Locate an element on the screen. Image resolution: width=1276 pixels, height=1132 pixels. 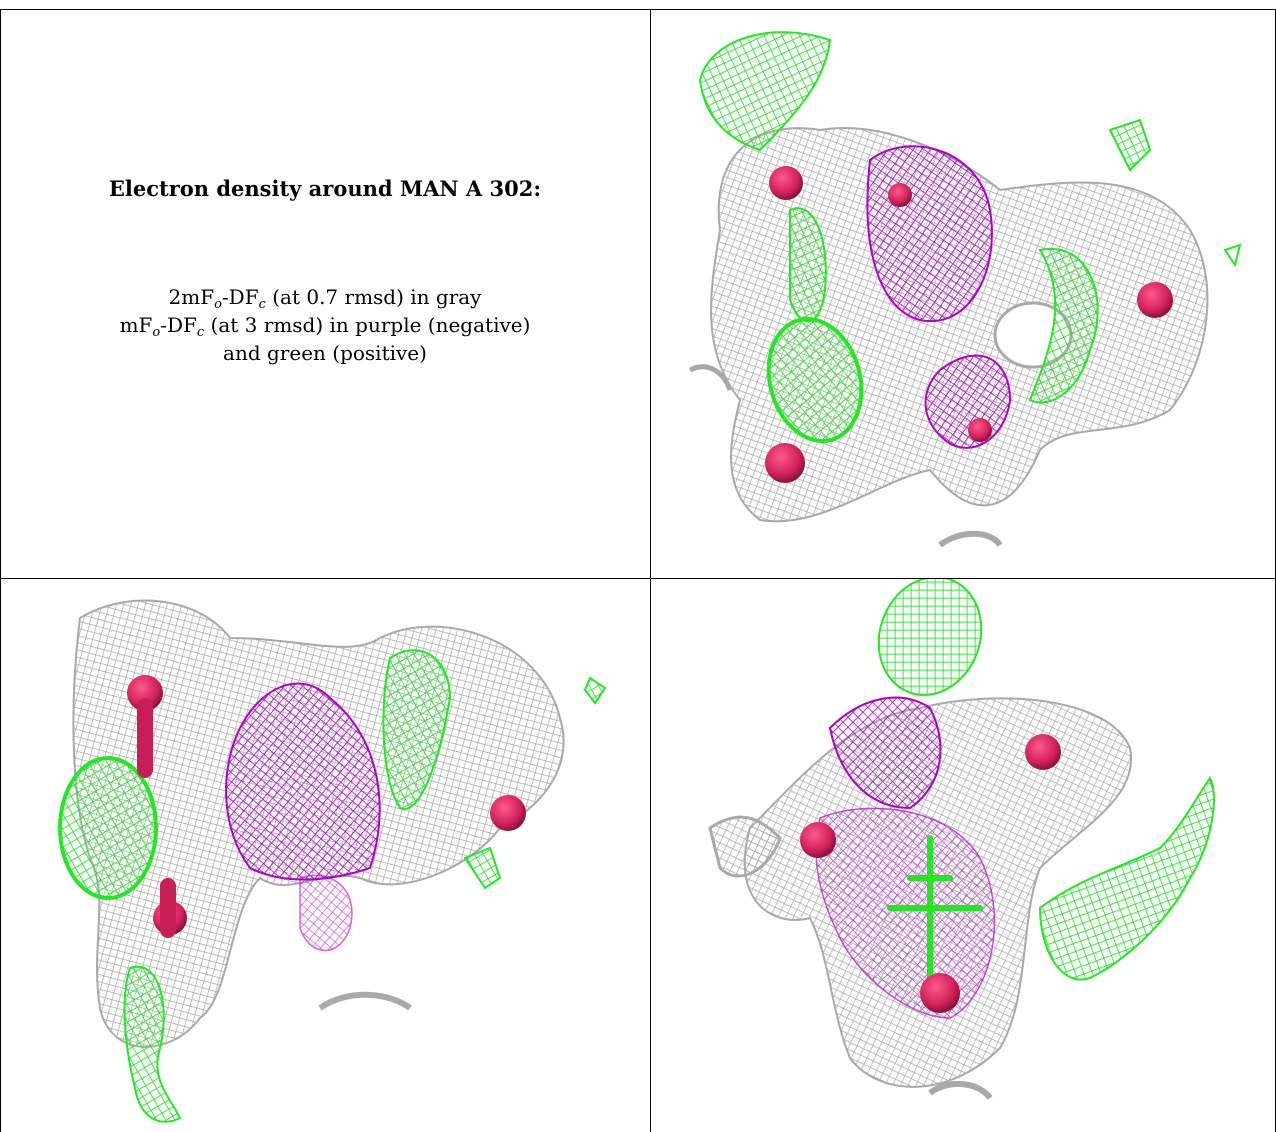
border-center is located at coordinates (650, 570).